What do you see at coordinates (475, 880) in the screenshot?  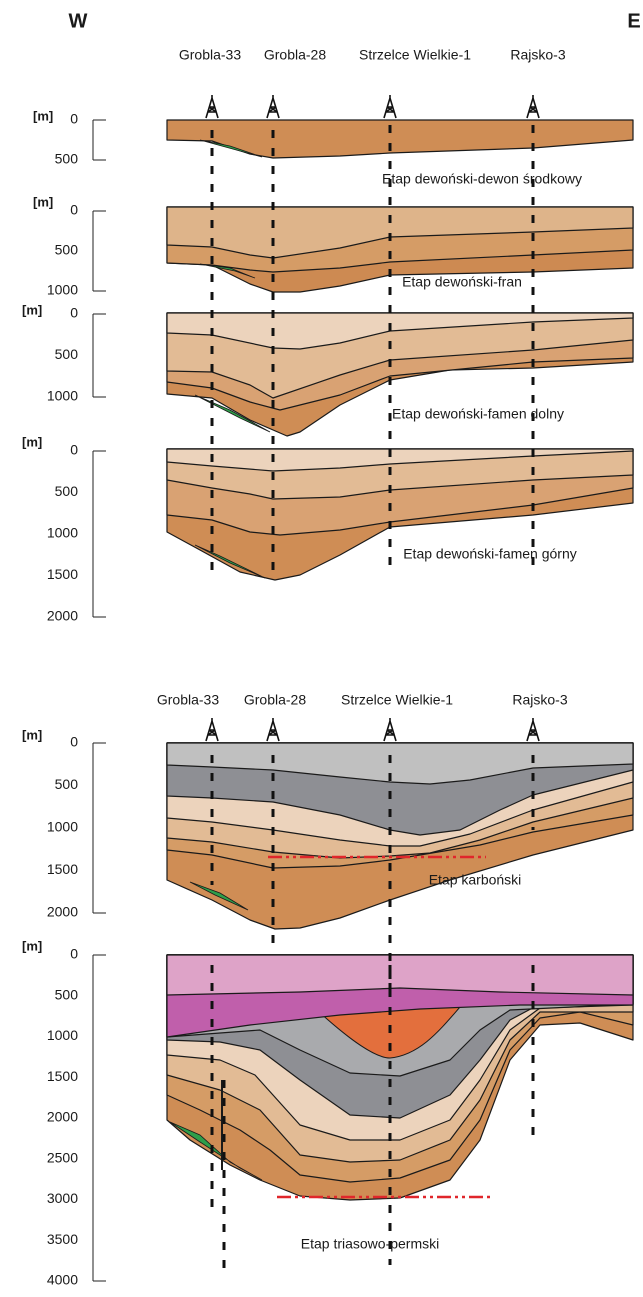 I see `stage-label: Etap karboński` at bounding box center [475, 880].